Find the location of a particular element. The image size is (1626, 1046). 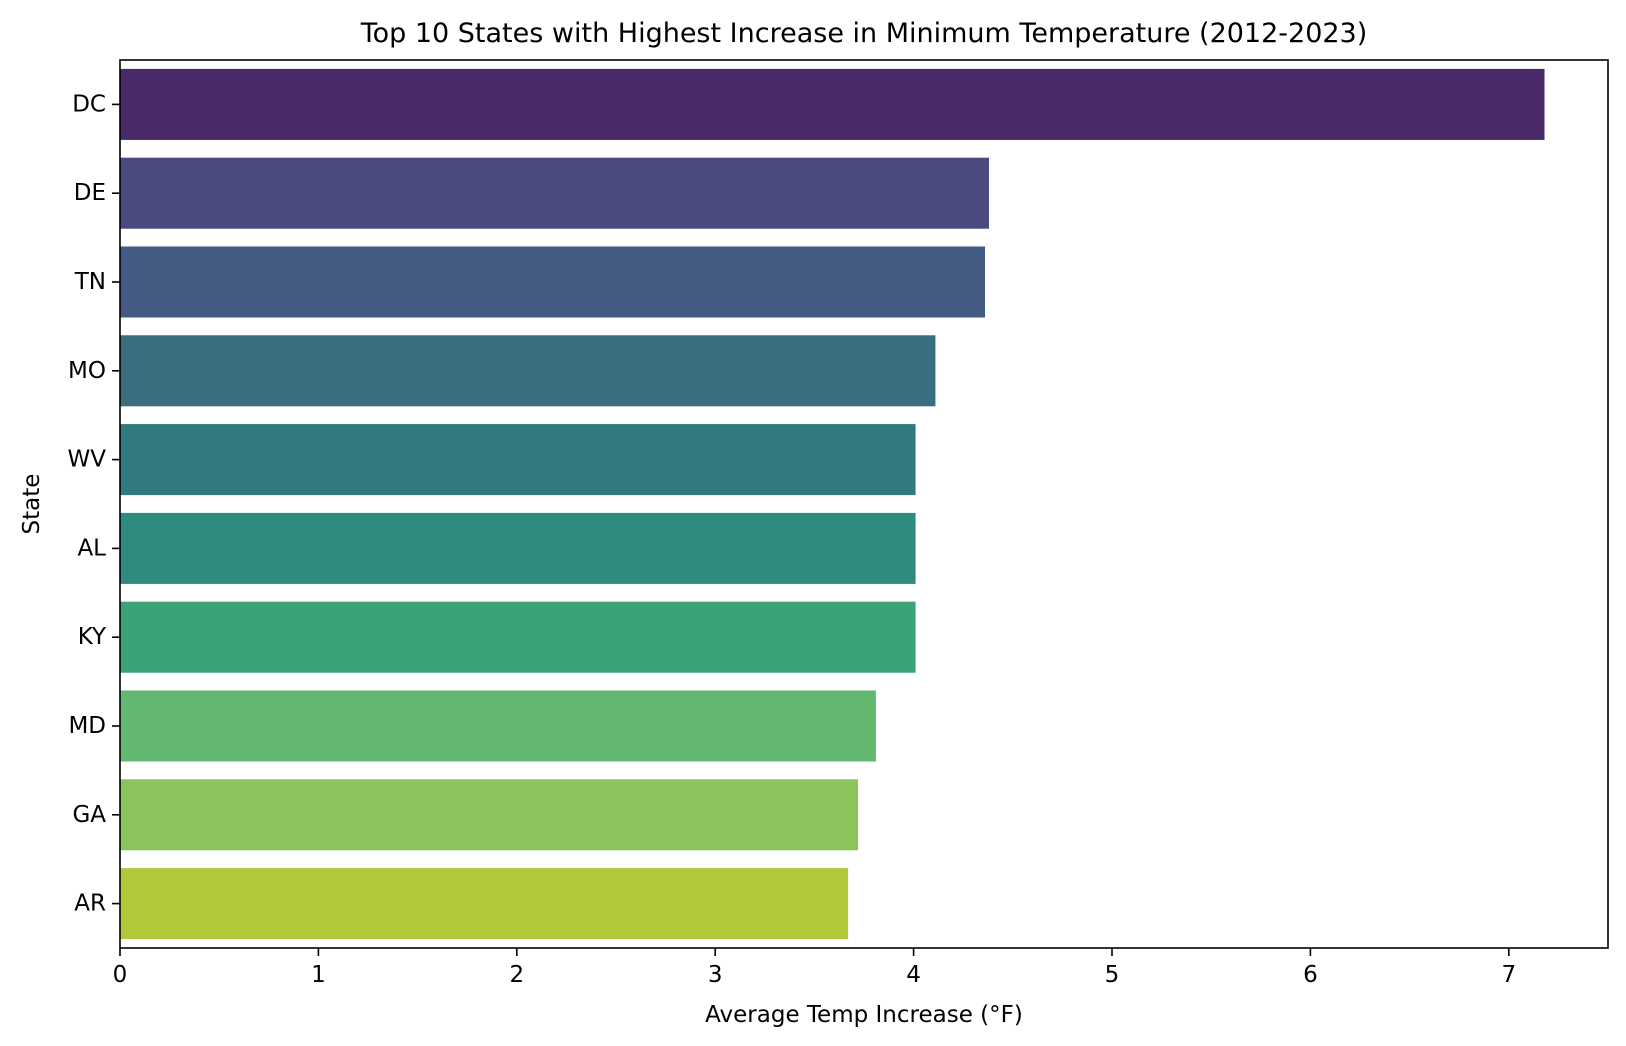

y-tick-label: WV is located at coordinates (87, 460).